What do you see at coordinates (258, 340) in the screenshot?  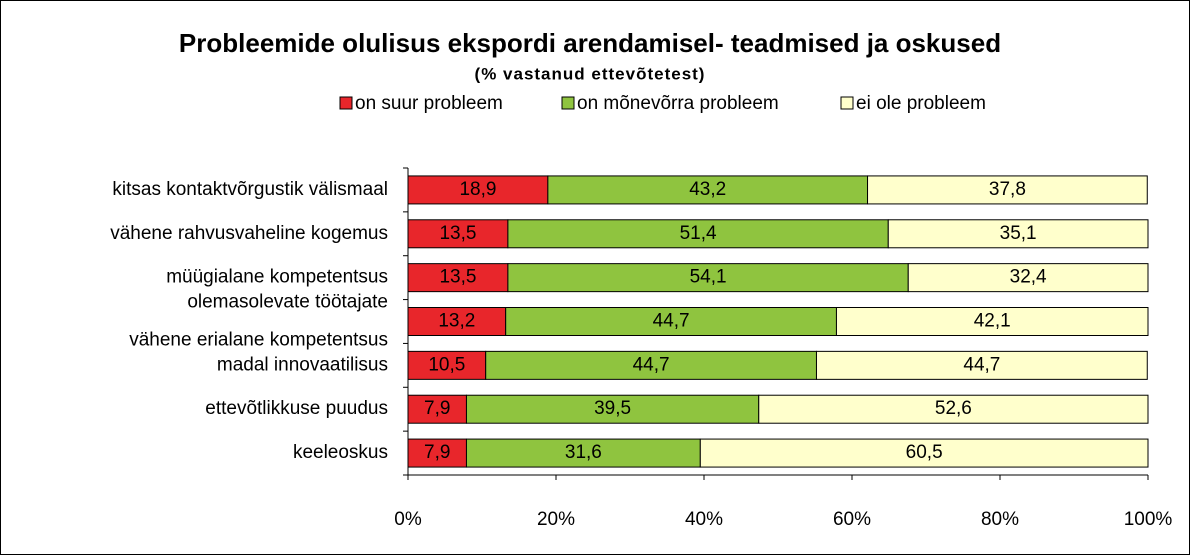 I see `y-tick-label: vähene erialane kompetentsus` at bounding box center [258, 340].